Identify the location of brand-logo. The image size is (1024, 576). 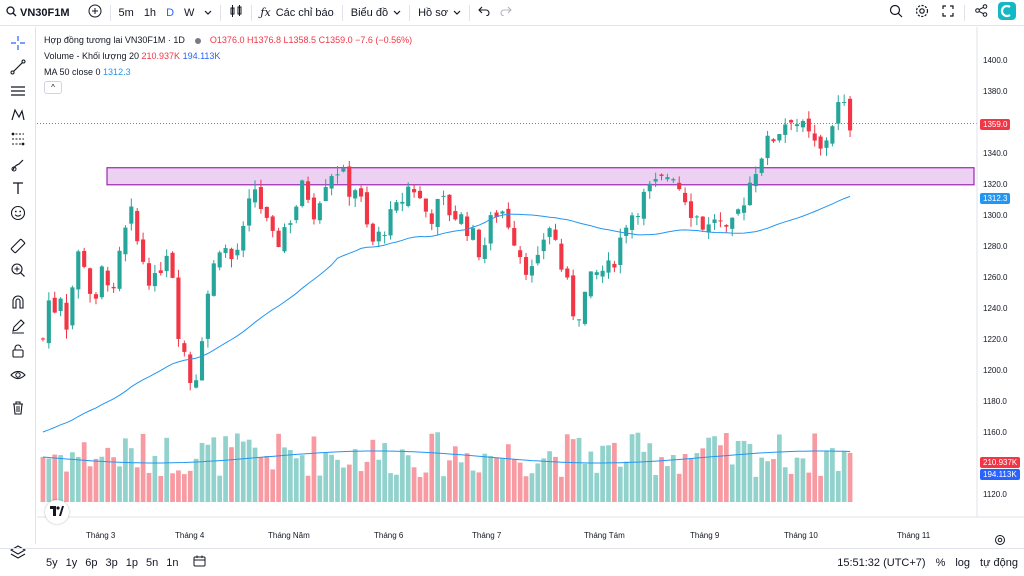
(1007, 13).